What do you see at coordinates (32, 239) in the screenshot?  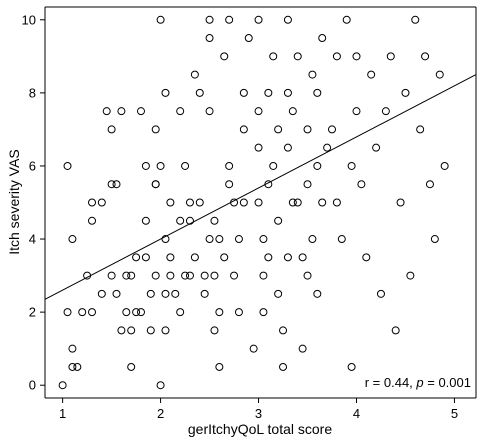 I see `y-tick-label: 4` at bounding box center [32, 239].